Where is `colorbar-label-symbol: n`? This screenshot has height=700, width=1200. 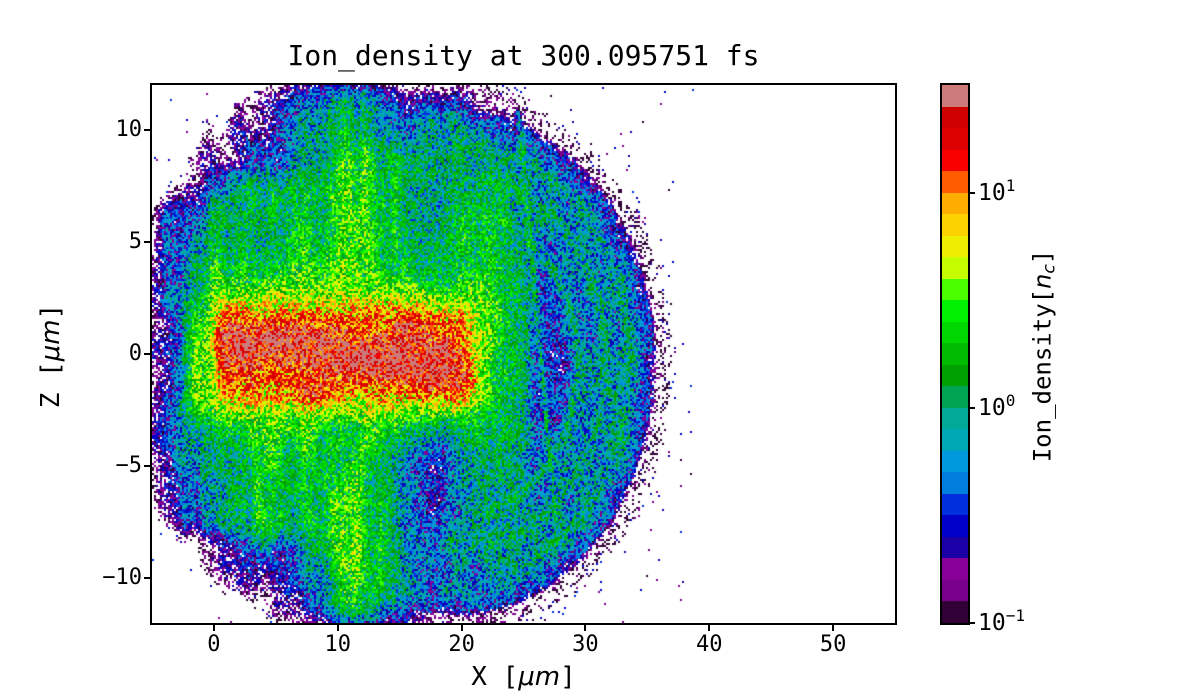
colorbar-label-symbol: n is located at coordinates (1042, 281).